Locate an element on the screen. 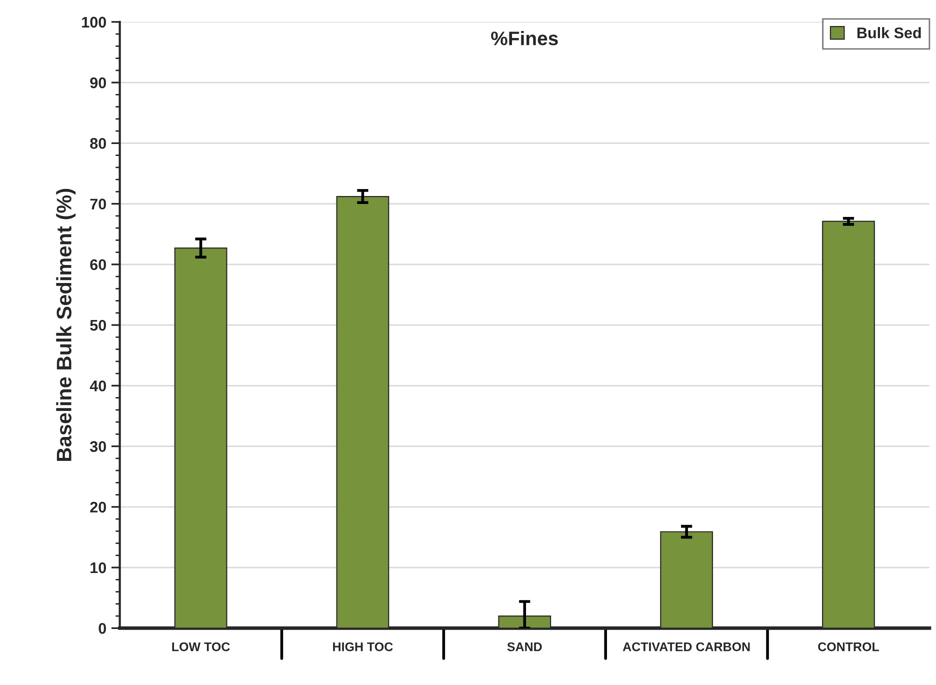  y-axis-title: Baseline Bulk Sediment (%) is located at coordinates (66, 324).